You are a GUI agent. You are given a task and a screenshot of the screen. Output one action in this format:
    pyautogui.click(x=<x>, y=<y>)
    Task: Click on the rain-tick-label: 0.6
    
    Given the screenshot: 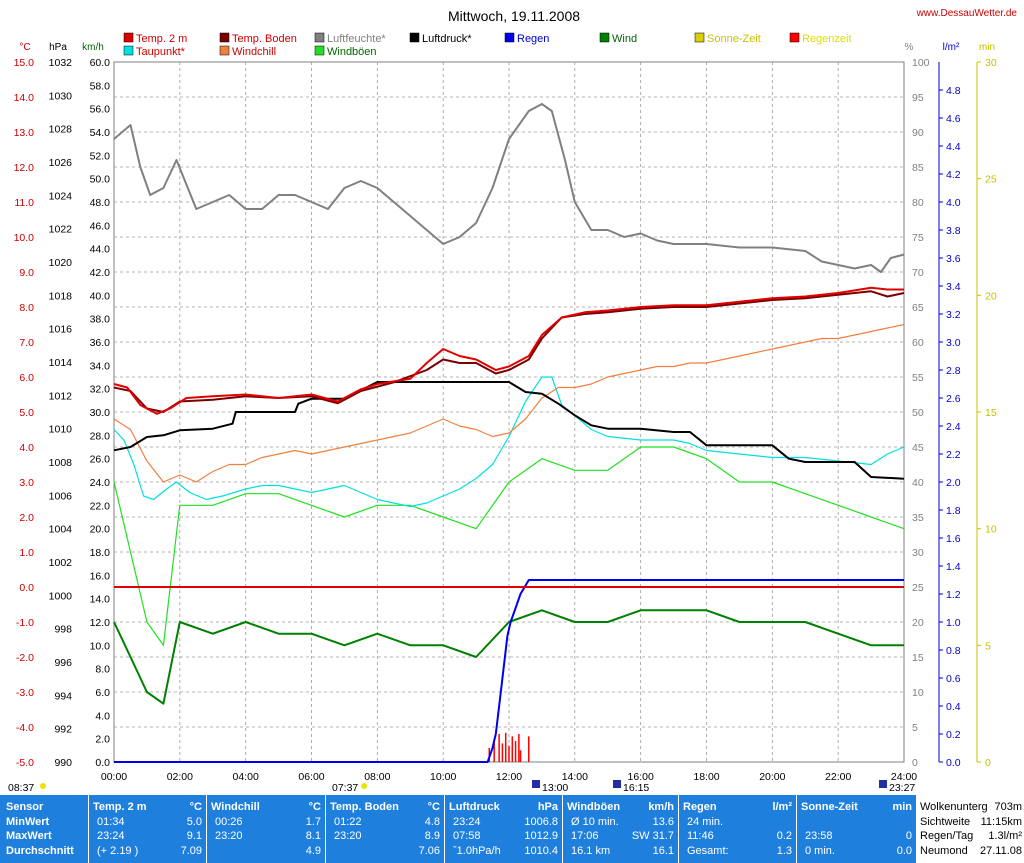 What is the action you would take?
    pyautogui.click(x=953, y=679)
    